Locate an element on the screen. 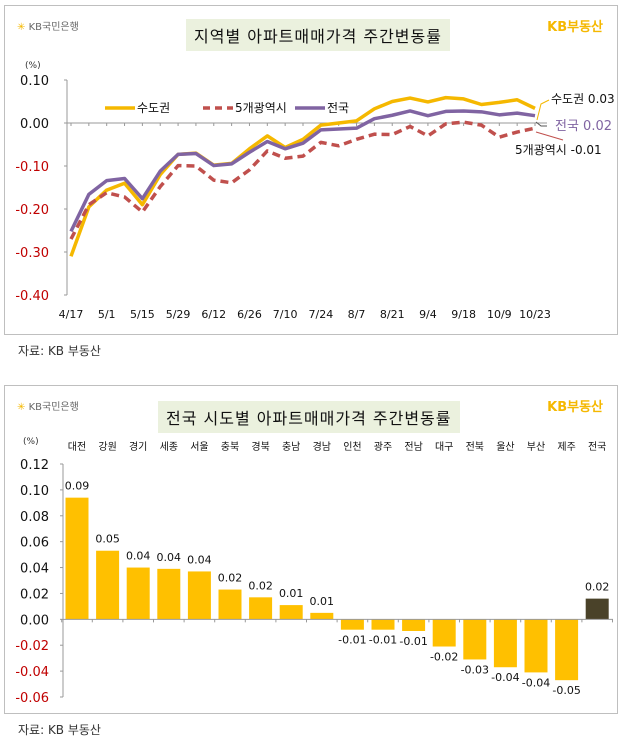  category-label: 전국 is located at coordinates (597, 447).